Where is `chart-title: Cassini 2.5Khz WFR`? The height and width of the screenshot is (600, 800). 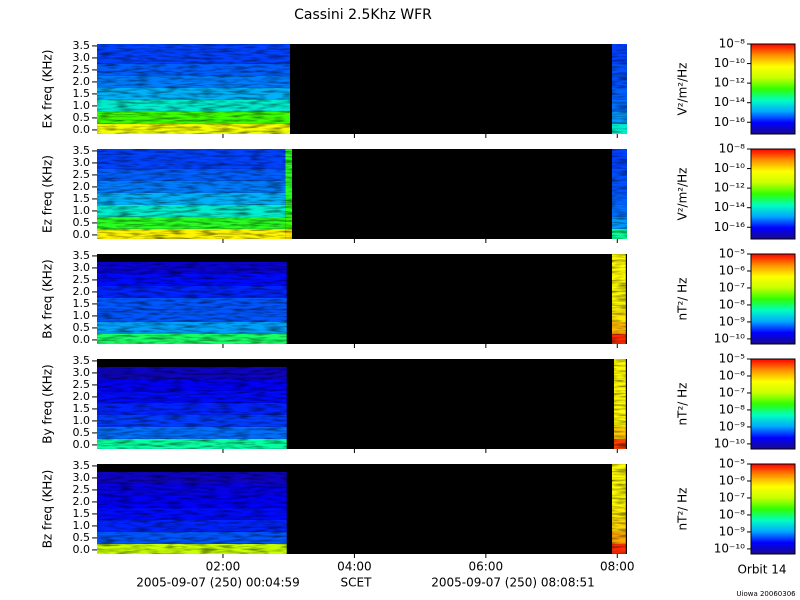 chart-title: Cassini 2.5Khz WFR is located at coordinates (363, 15).